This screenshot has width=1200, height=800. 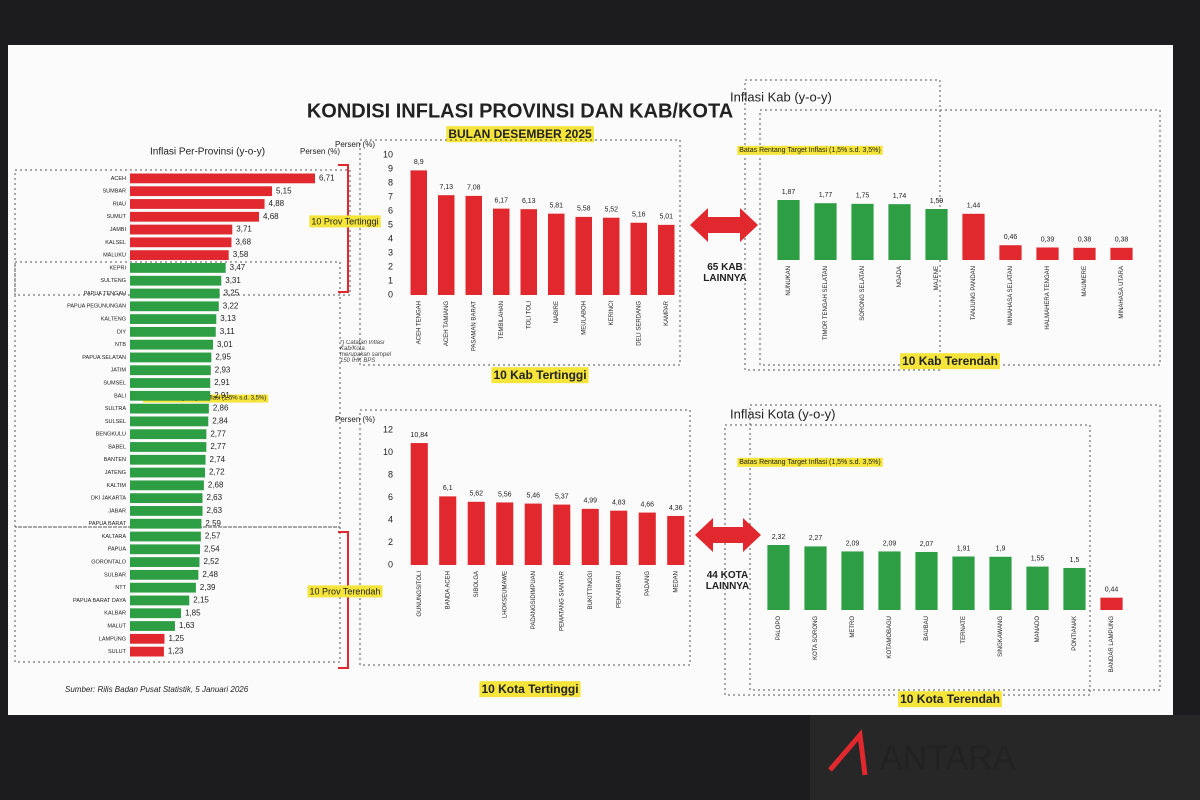 What do you see at coordinates (390, 224) in the screenshot?
I see `y-tick-label: 5` at bounding box center [390, 224].